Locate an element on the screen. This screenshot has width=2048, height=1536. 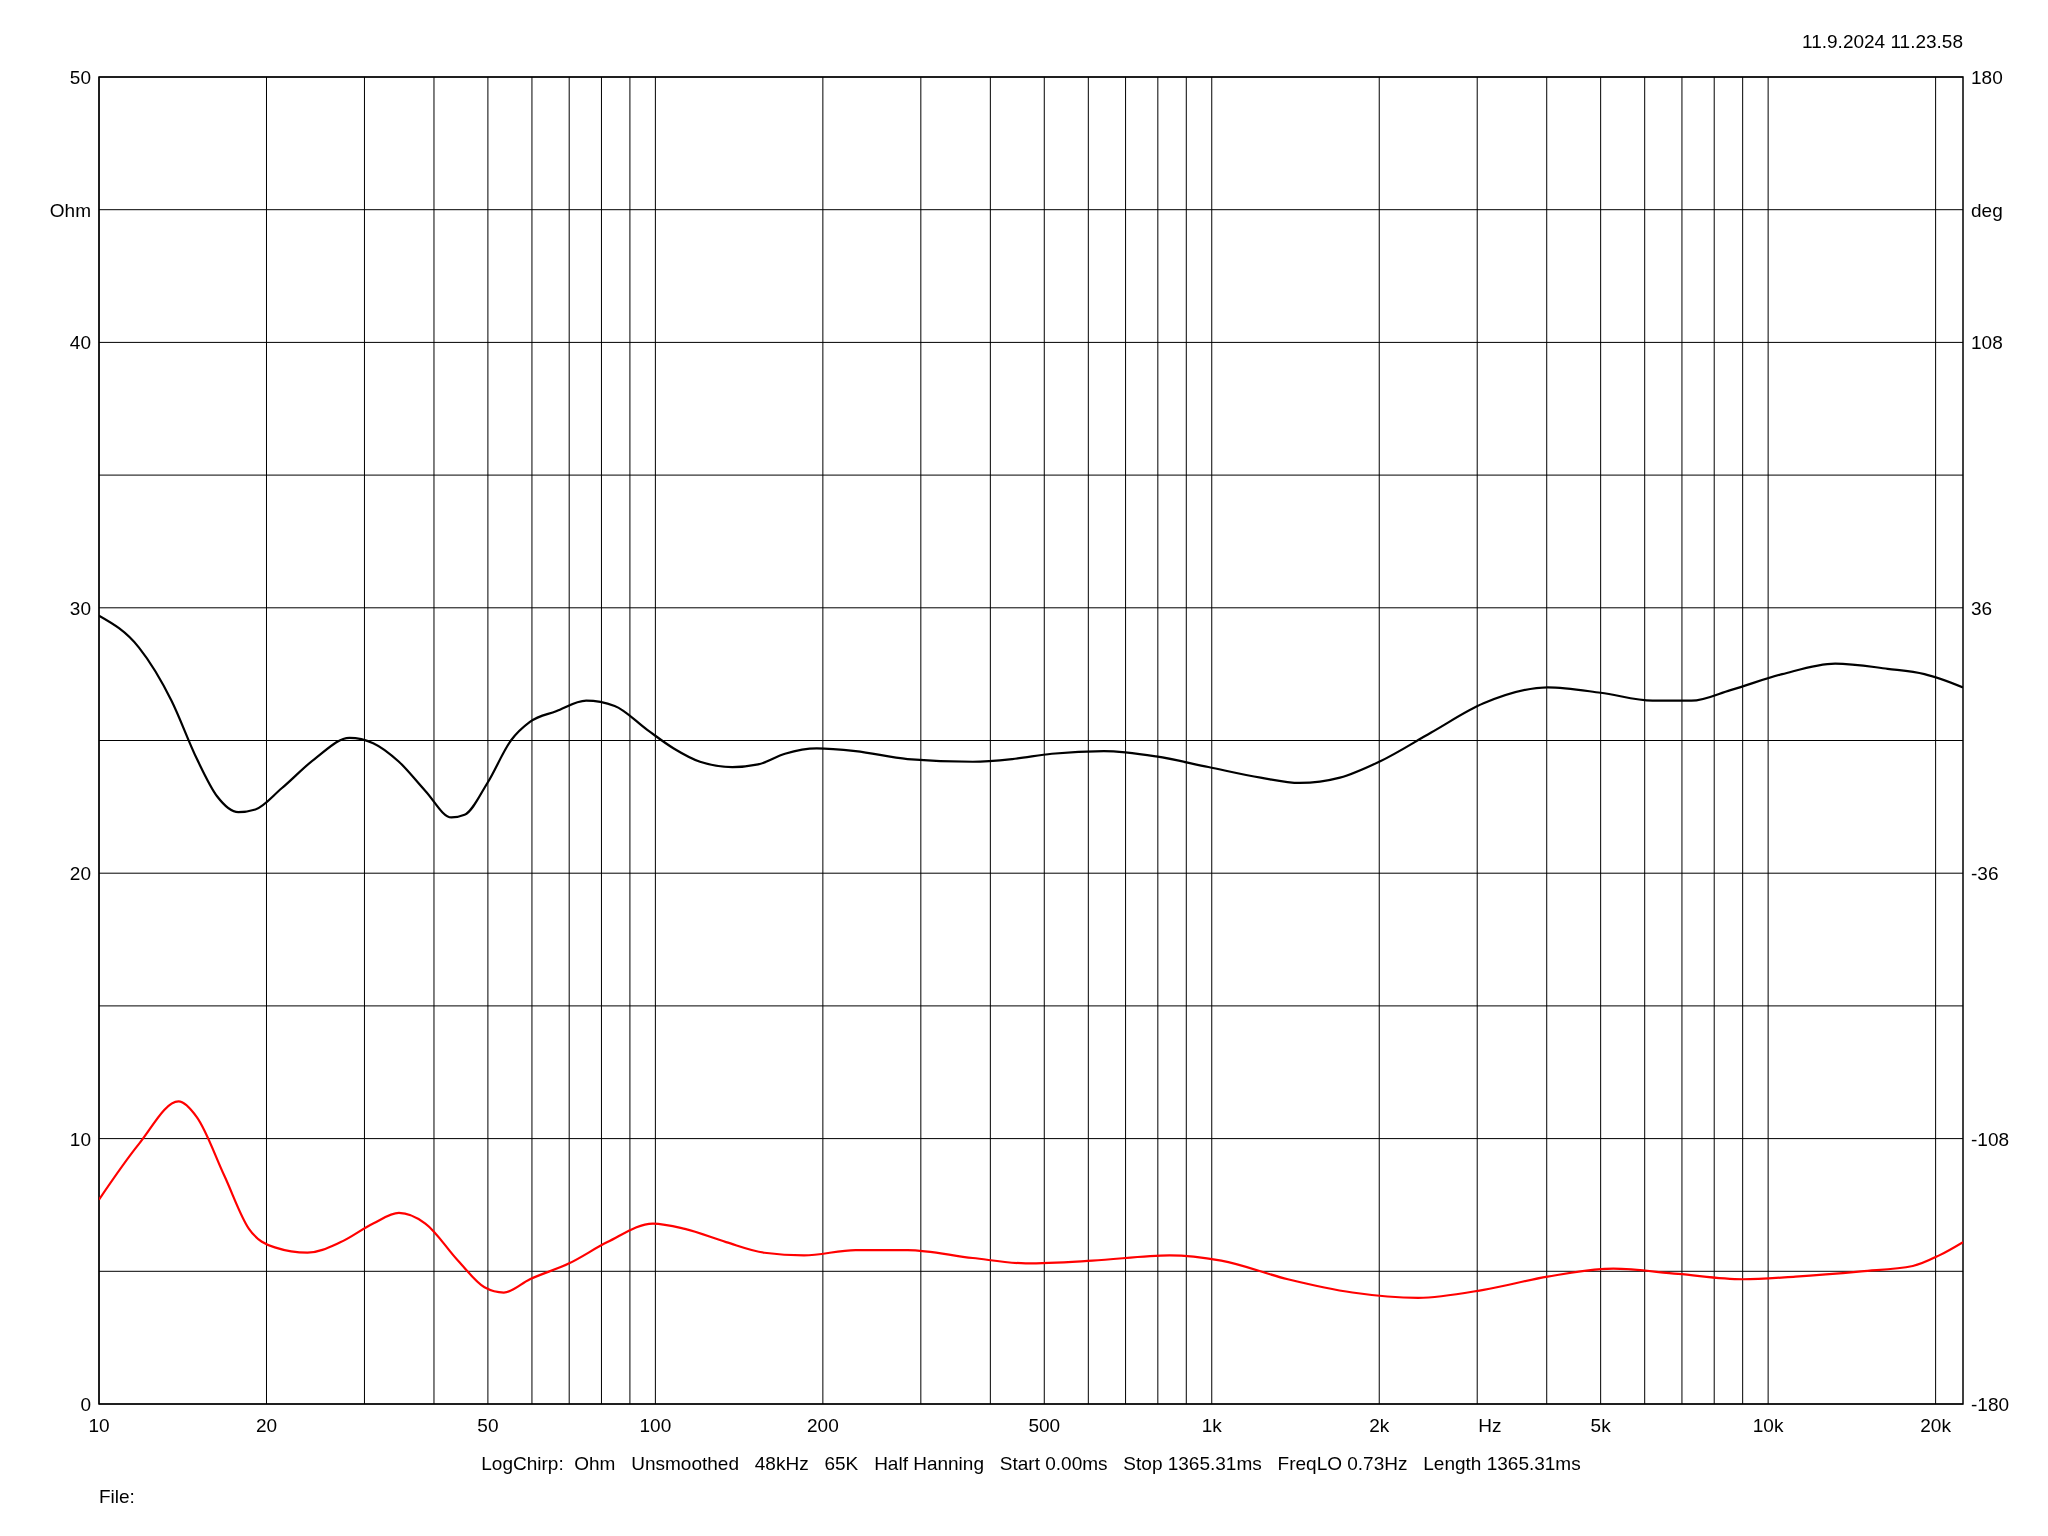
x-tick-label: 50 is located at coordinates (488, 1425).